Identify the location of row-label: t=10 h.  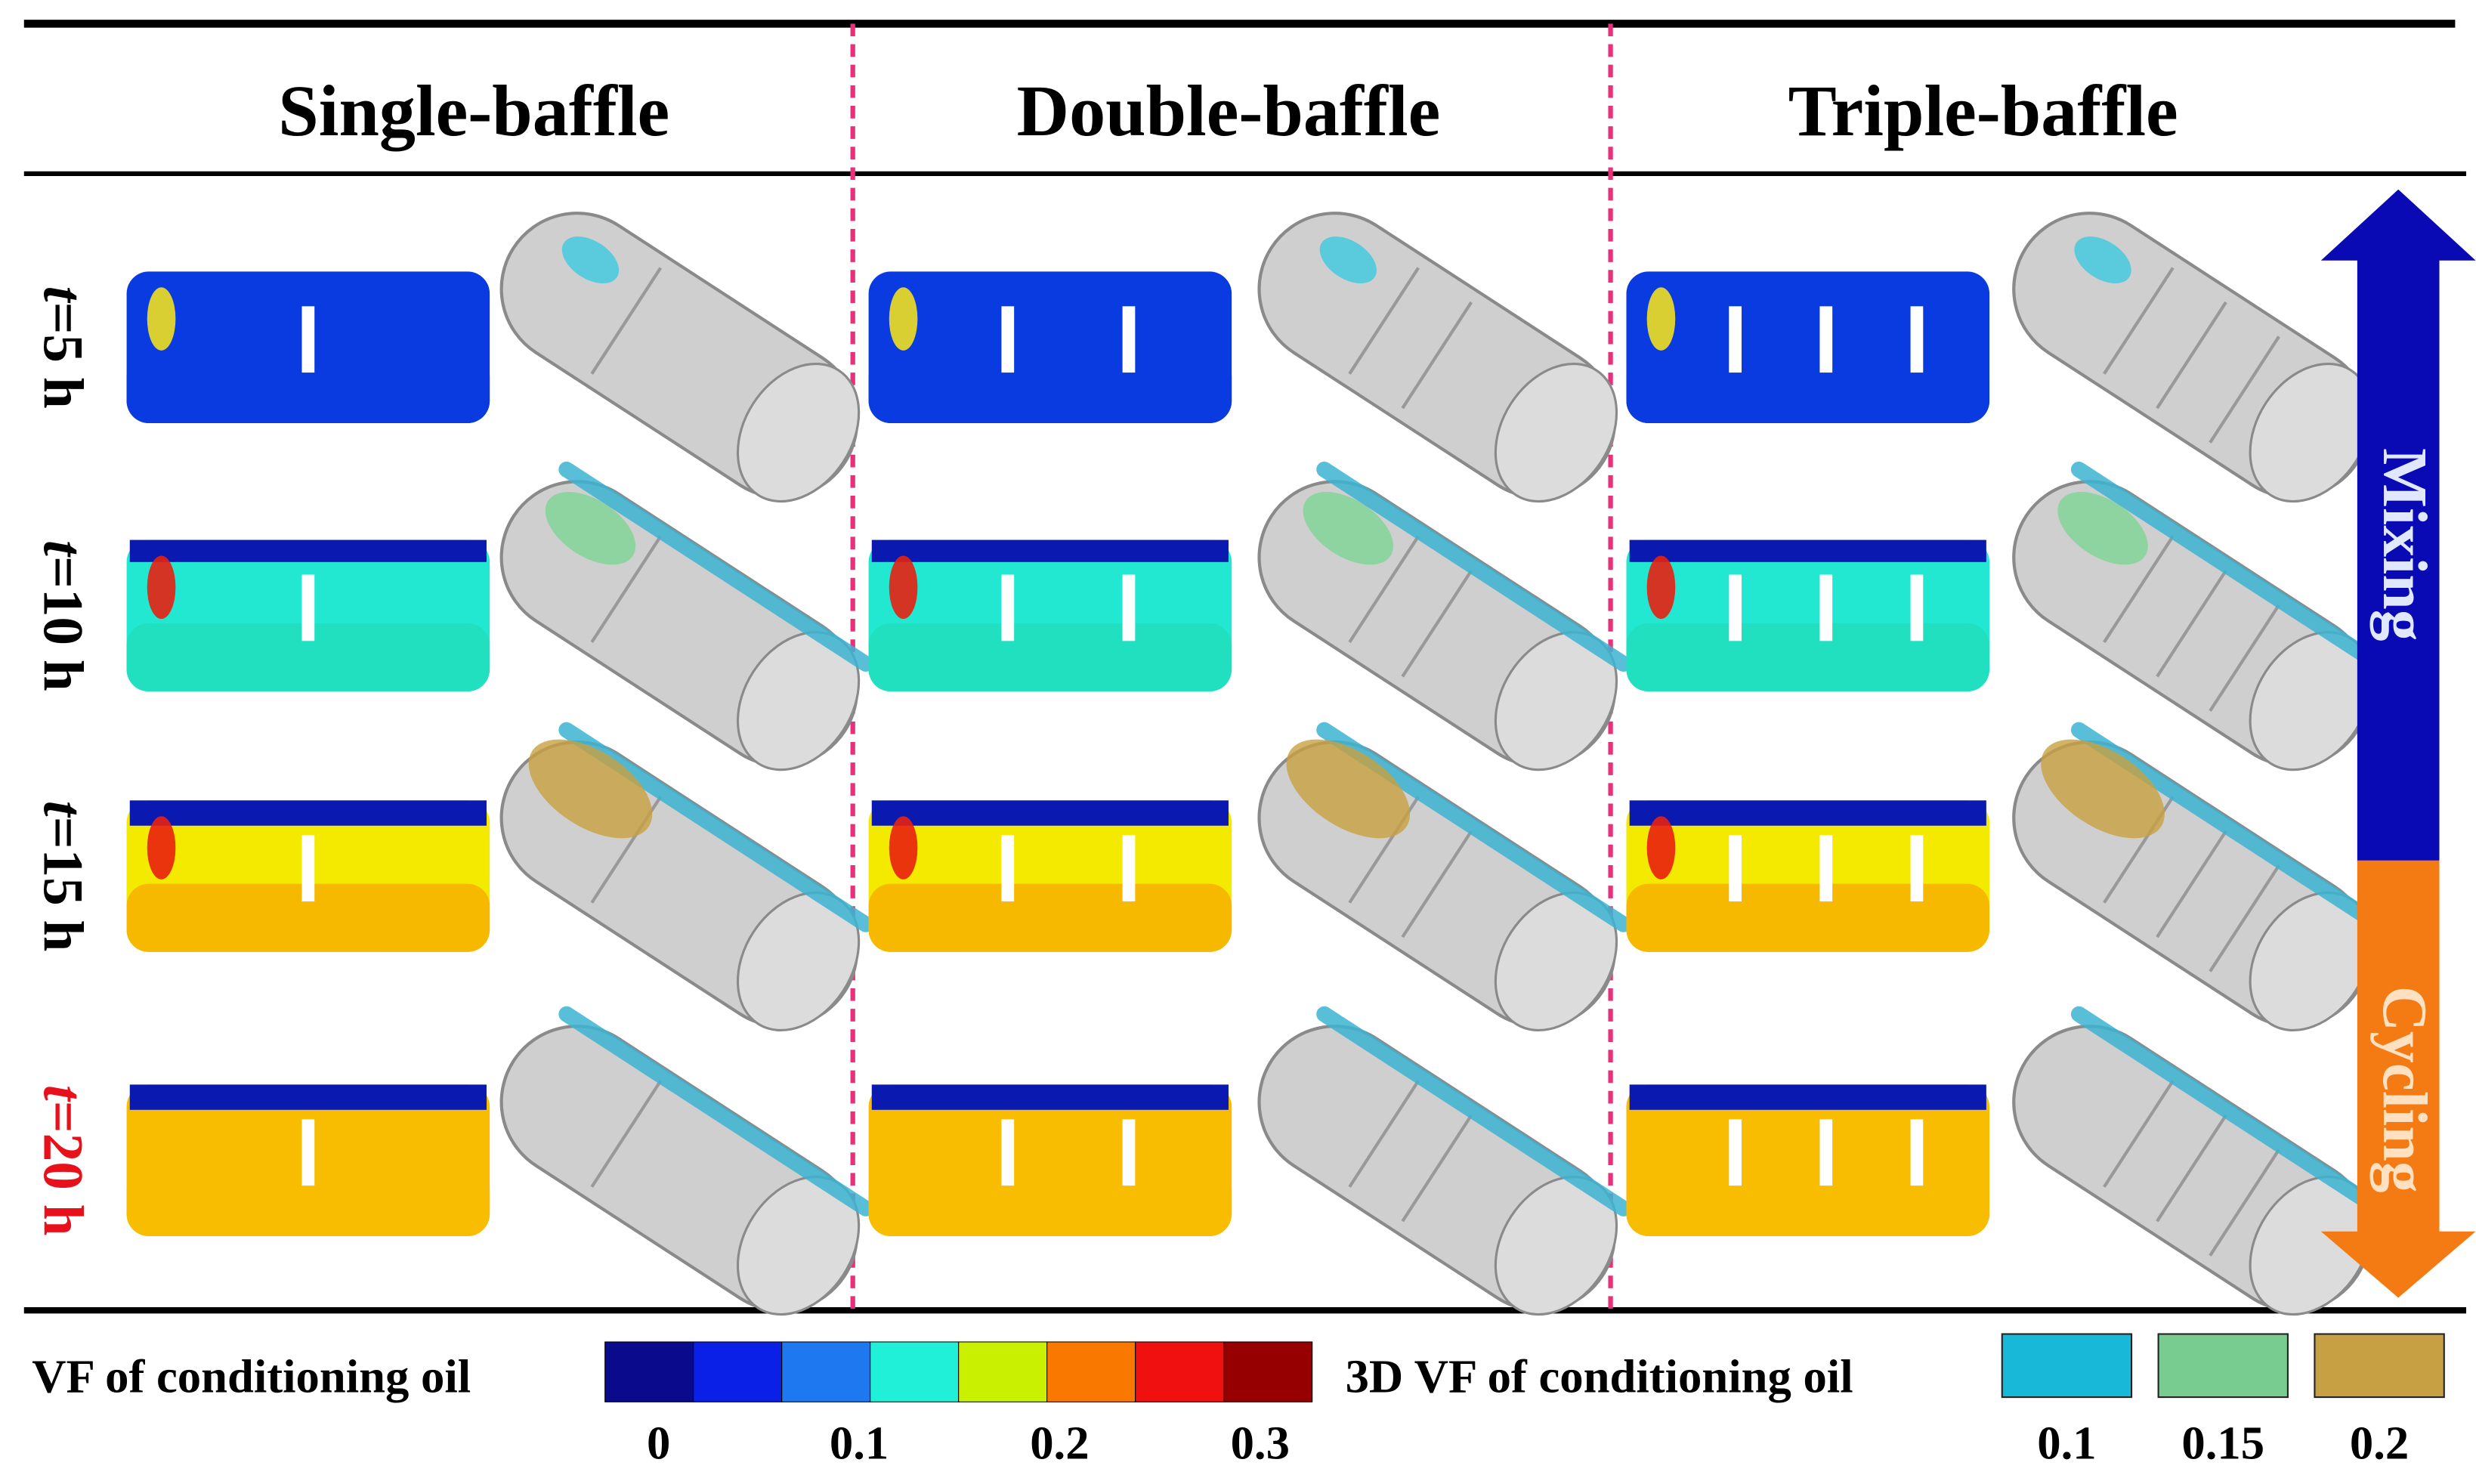
(62, 616).